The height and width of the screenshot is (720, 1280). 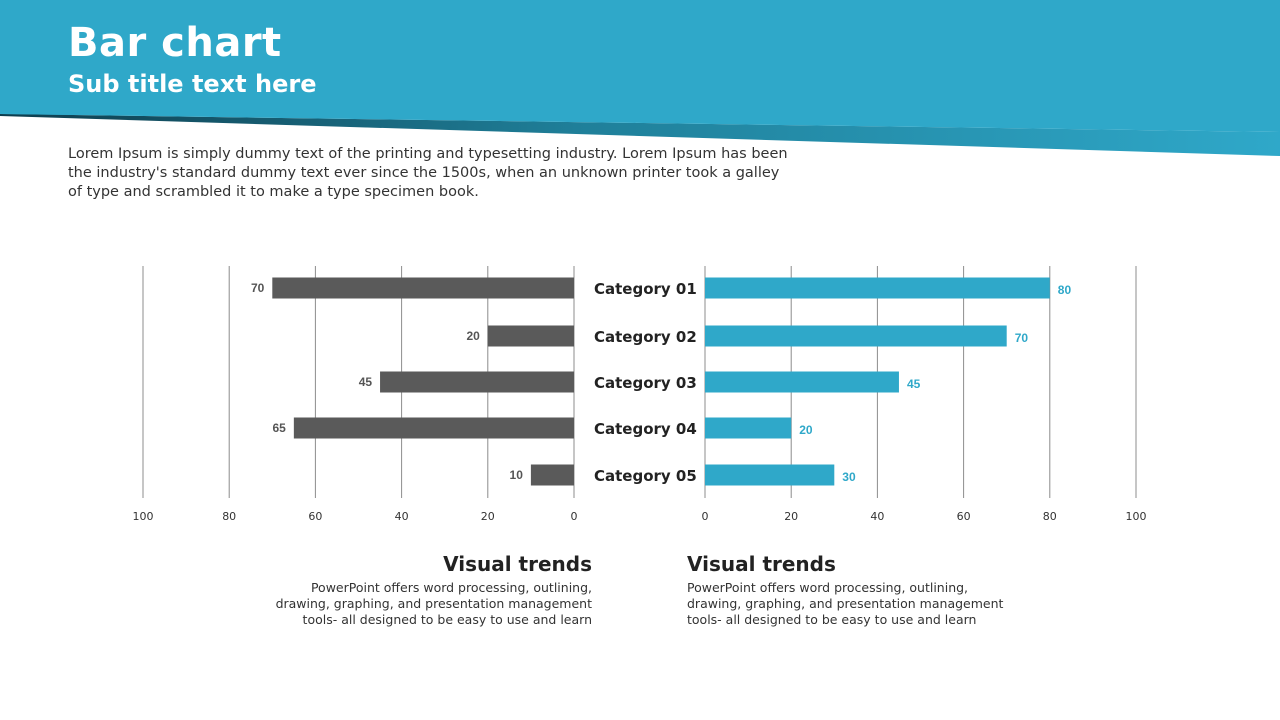 What do you see at coordinates (640, 135) in the screenshot?
I see `header-ribbon` at bounding box center [640, 135].